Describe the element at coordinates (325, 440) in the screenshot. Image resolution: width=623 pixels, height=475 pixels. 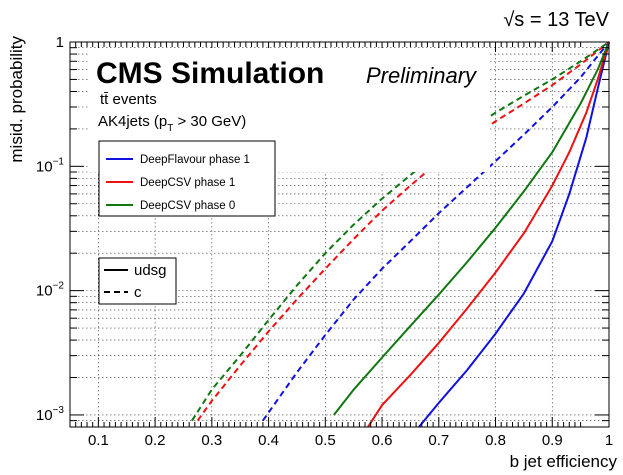
I see `x-tick-label: 0.5` at that location.